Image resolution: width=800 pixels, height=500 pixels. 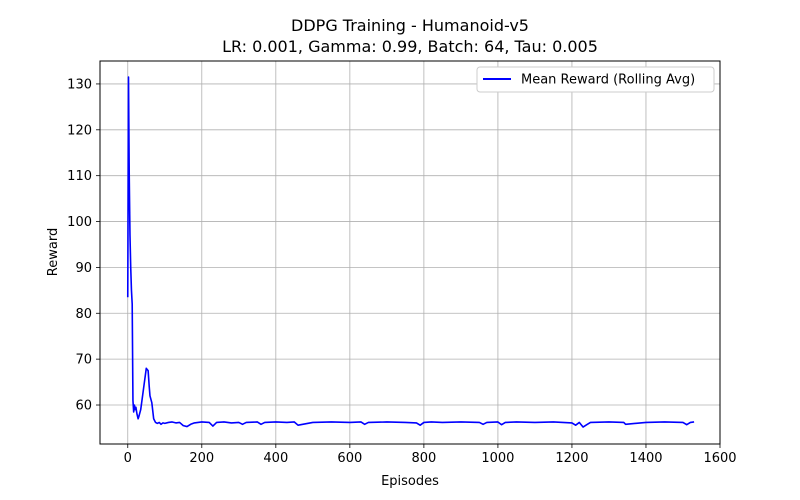 I want to click on x-tick-label: 1000, so click(x=497, y=458).